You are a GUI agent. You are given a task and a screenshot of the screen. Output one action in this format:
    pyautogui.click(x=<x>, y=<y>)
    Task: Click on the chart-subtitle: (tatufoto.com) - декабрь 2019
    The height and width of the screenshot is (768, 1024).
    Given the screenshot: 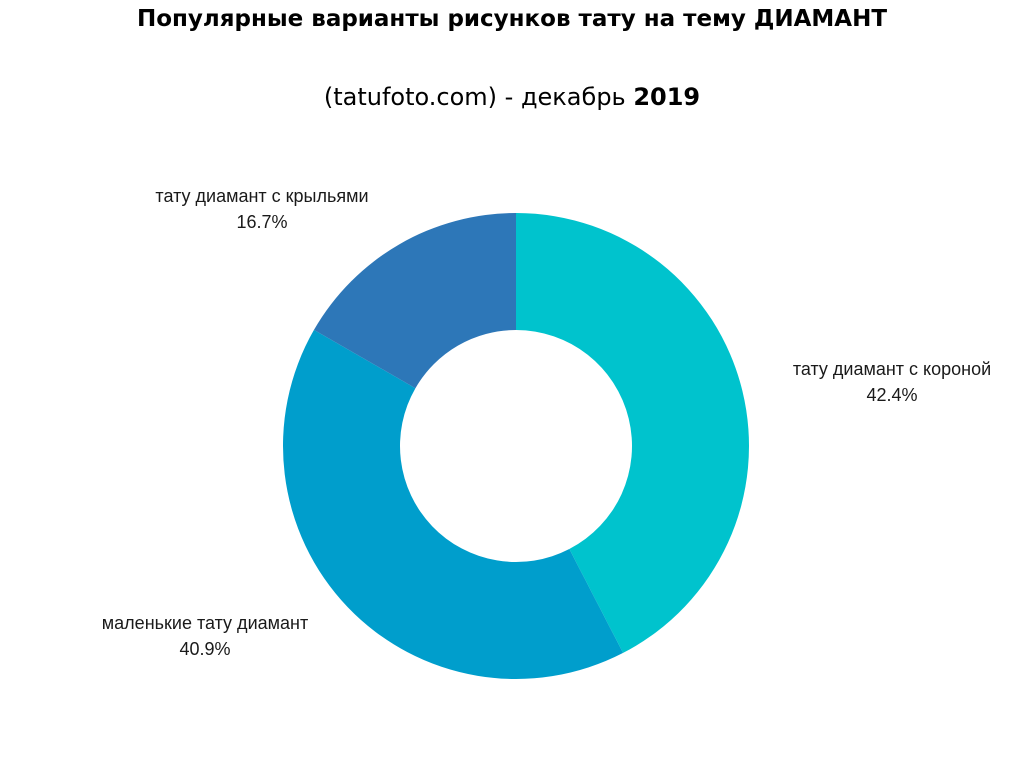 What is the action you would take?
    pyautogui.click(x=512, y=97)
    